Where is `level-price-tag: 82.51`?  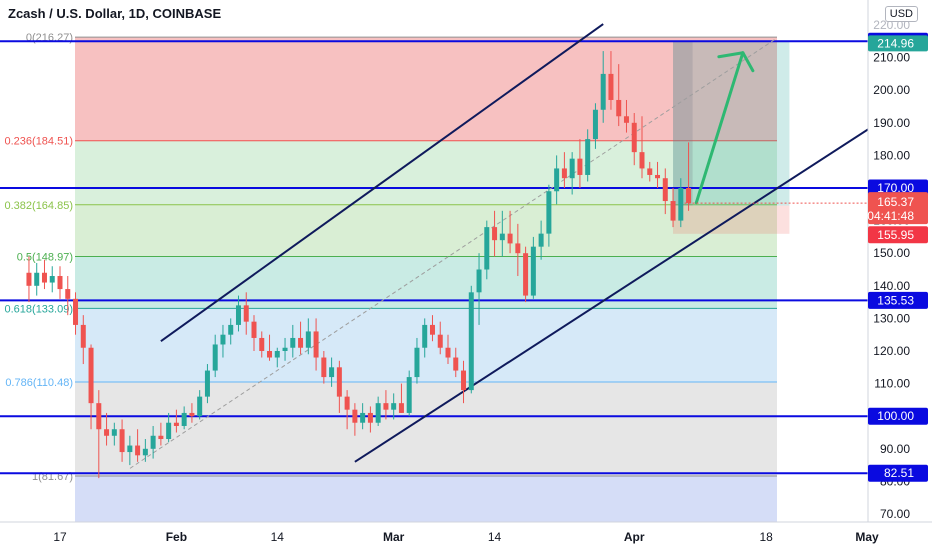 level-price-tag: 82.51 is located at coordinates (899, 473).